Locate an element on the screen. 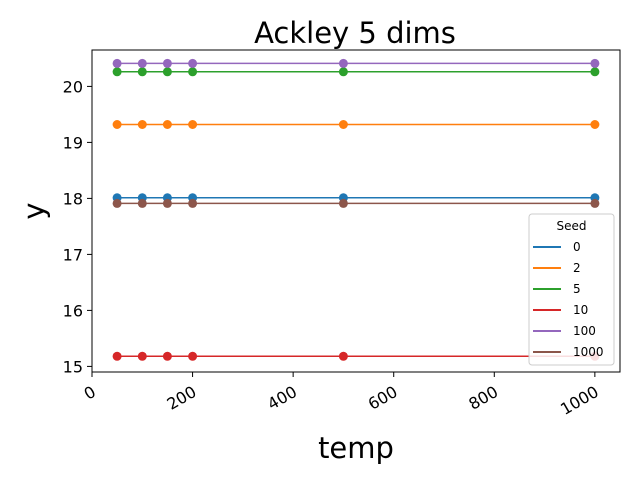 Image resolution: width=640 pixels, height=480 pixels. y-tick-label: 18 is located at coordinates (73, 198).